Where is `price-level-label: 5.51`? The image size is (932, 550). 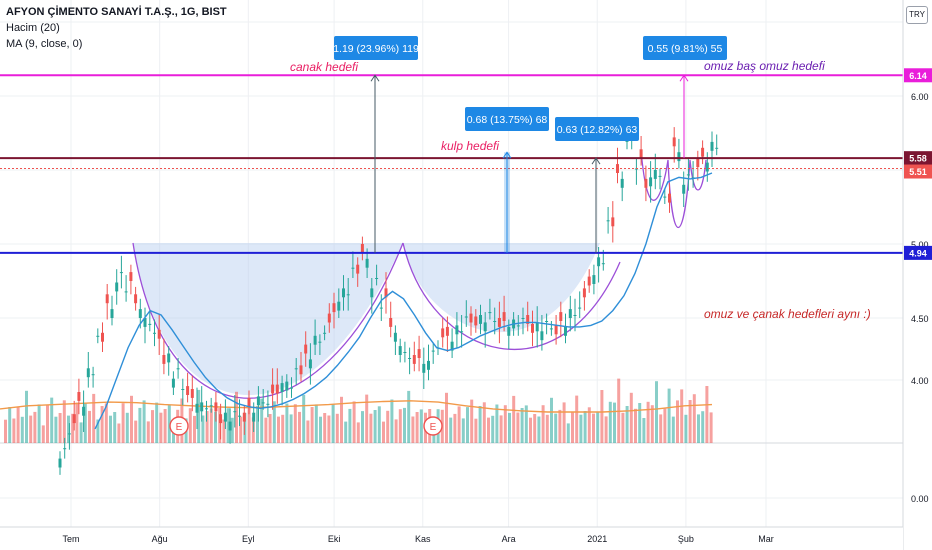 price-level-label: 5.51 is located at coordinates (918, 172).